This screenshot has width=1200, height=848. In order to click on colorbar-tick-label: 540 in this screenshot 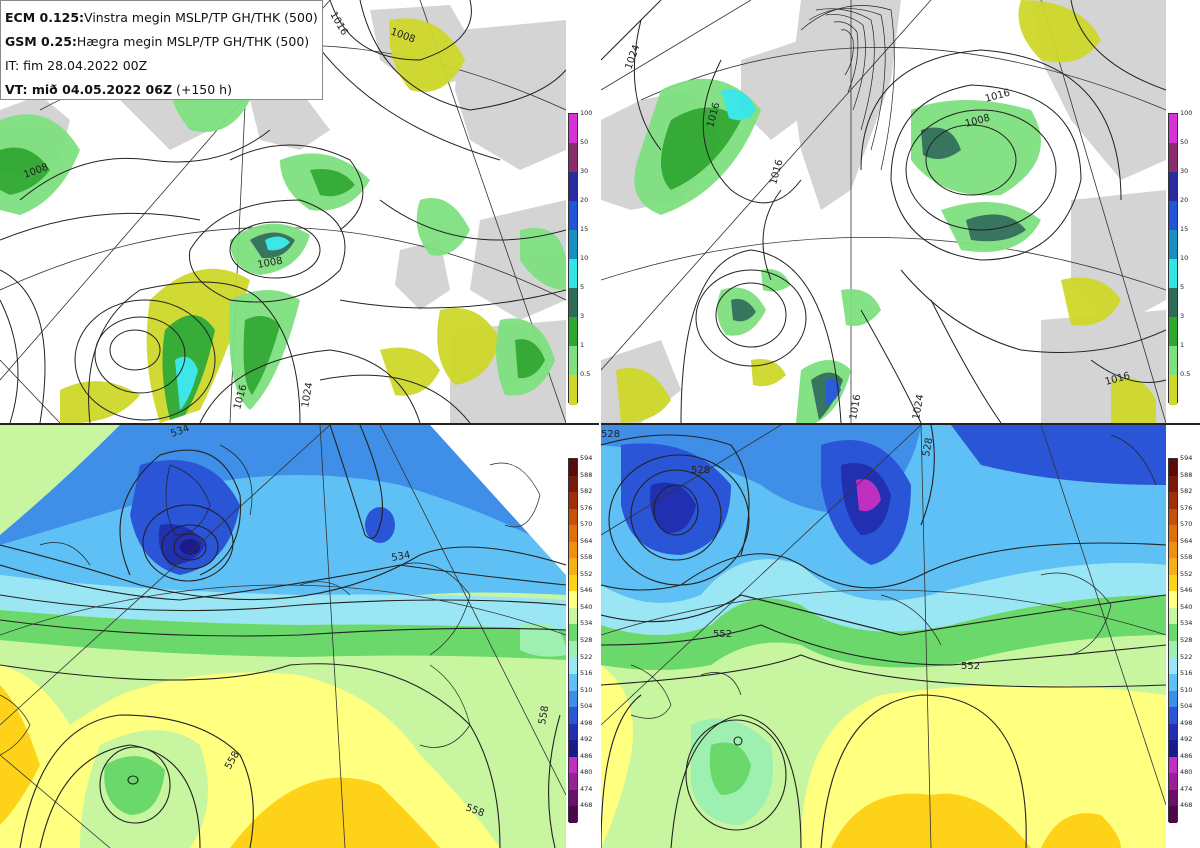, I will do `click(586, 606)`.